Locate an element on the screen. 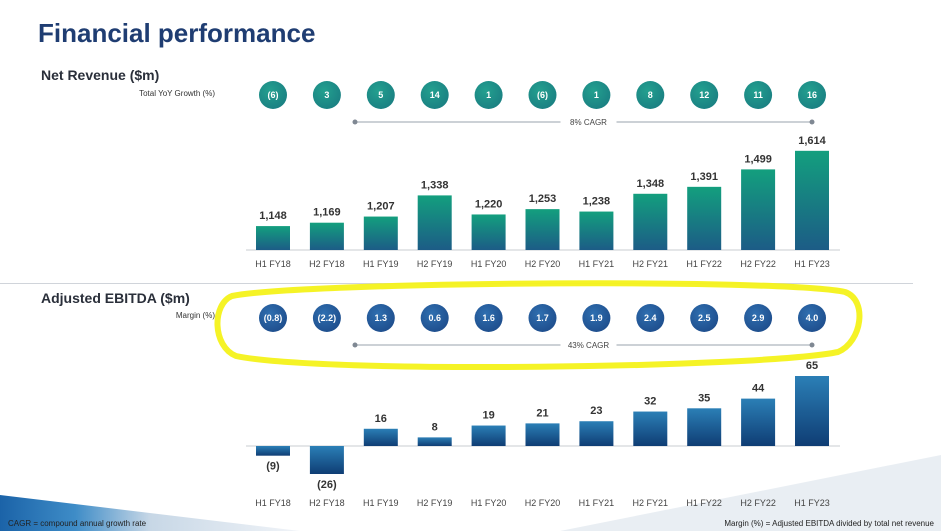  ebitda-indicator-value: 1.6 is located at coordinates (488, 318).